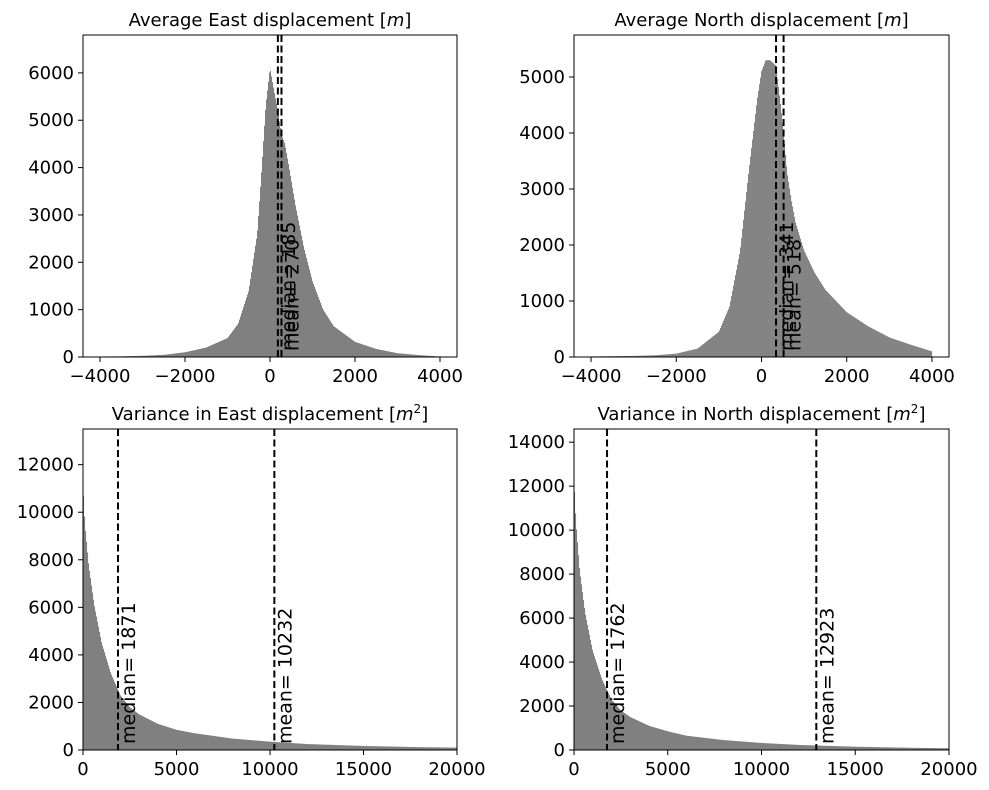 The height and width of the screenshot is (790, 989). Describe the element at coordinates (51, 262) in the screenshot. I see `y-tick-label: 2000` at that location.